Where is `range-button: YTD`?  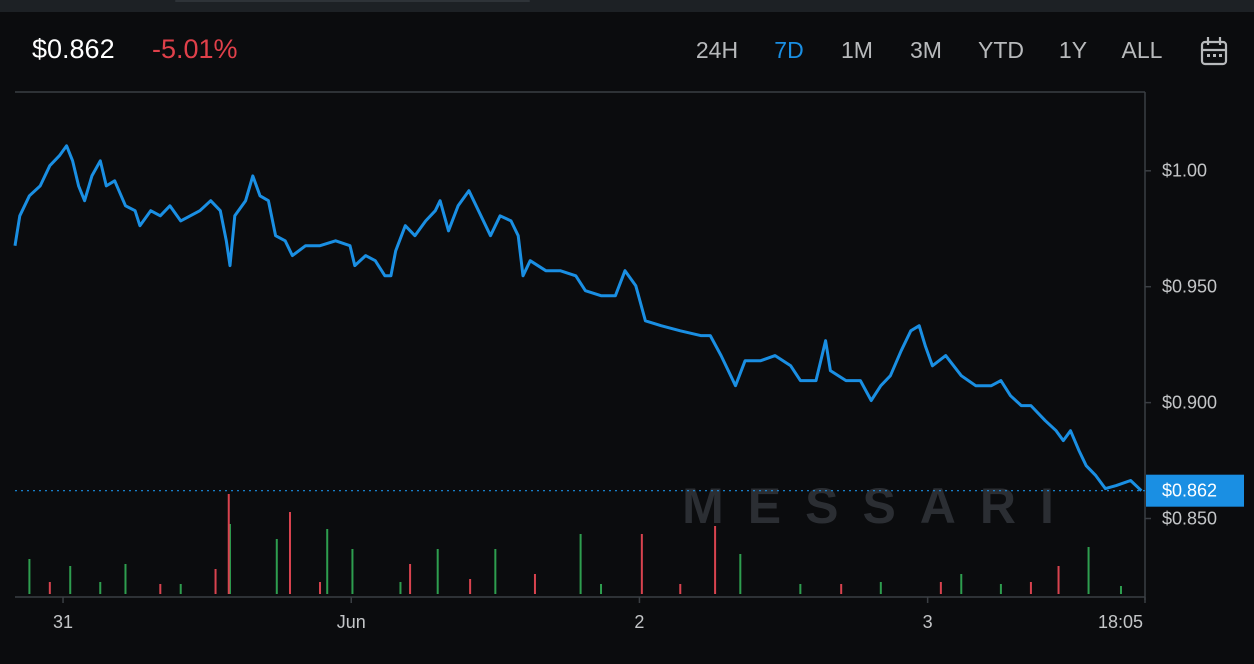
range-button: YTD is located at coordinates (1001, 50).